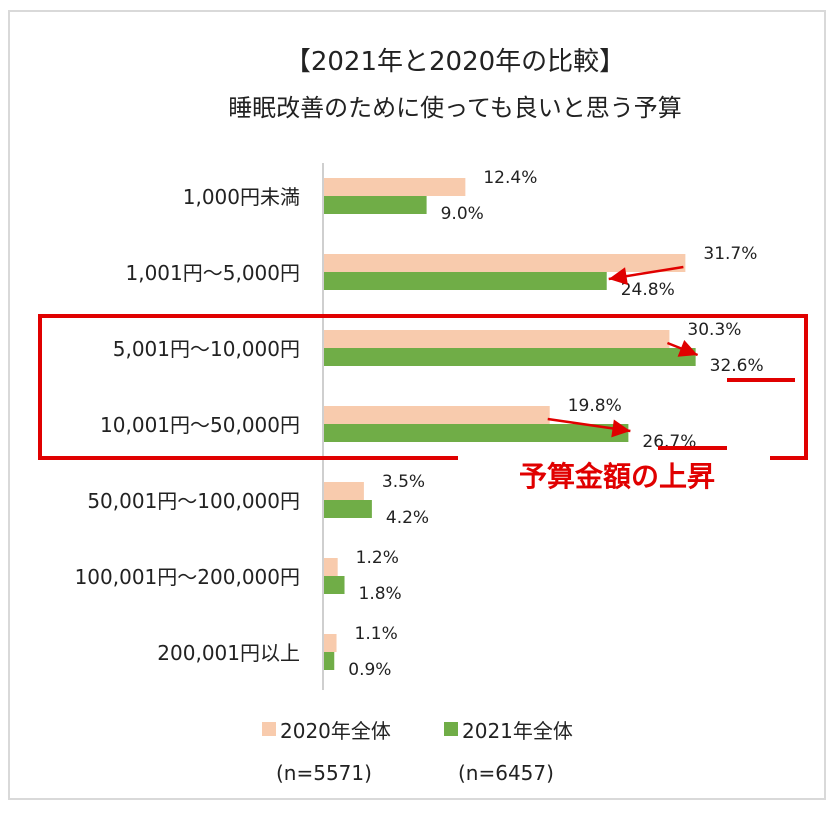 This screenshot has width=840, height=816. I want to click on legend-label: 2020年全体, so click(335, 731).